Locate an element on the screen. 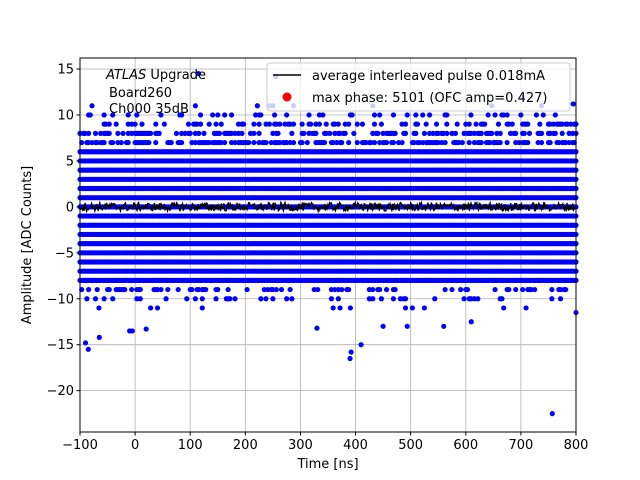  legend-label-pulse: average interleaved pulse 0.018mA is located at coordinates (428, 76).